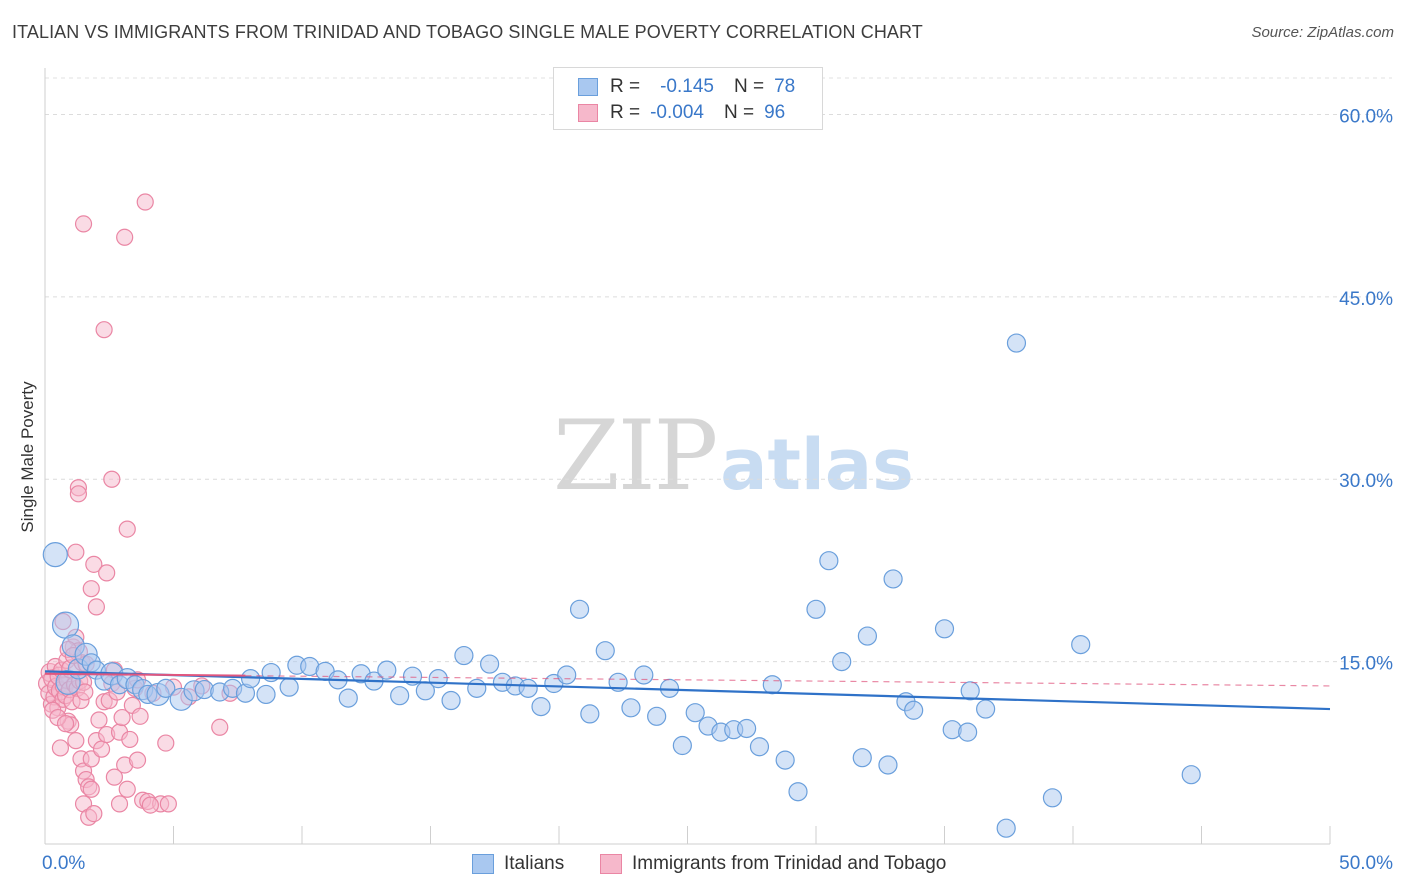 This screenshot has height=892, width=1406. I want to click on bottom-legend-trinidad: Immigrants from Trinidad and Tobago, so click(773, 864).